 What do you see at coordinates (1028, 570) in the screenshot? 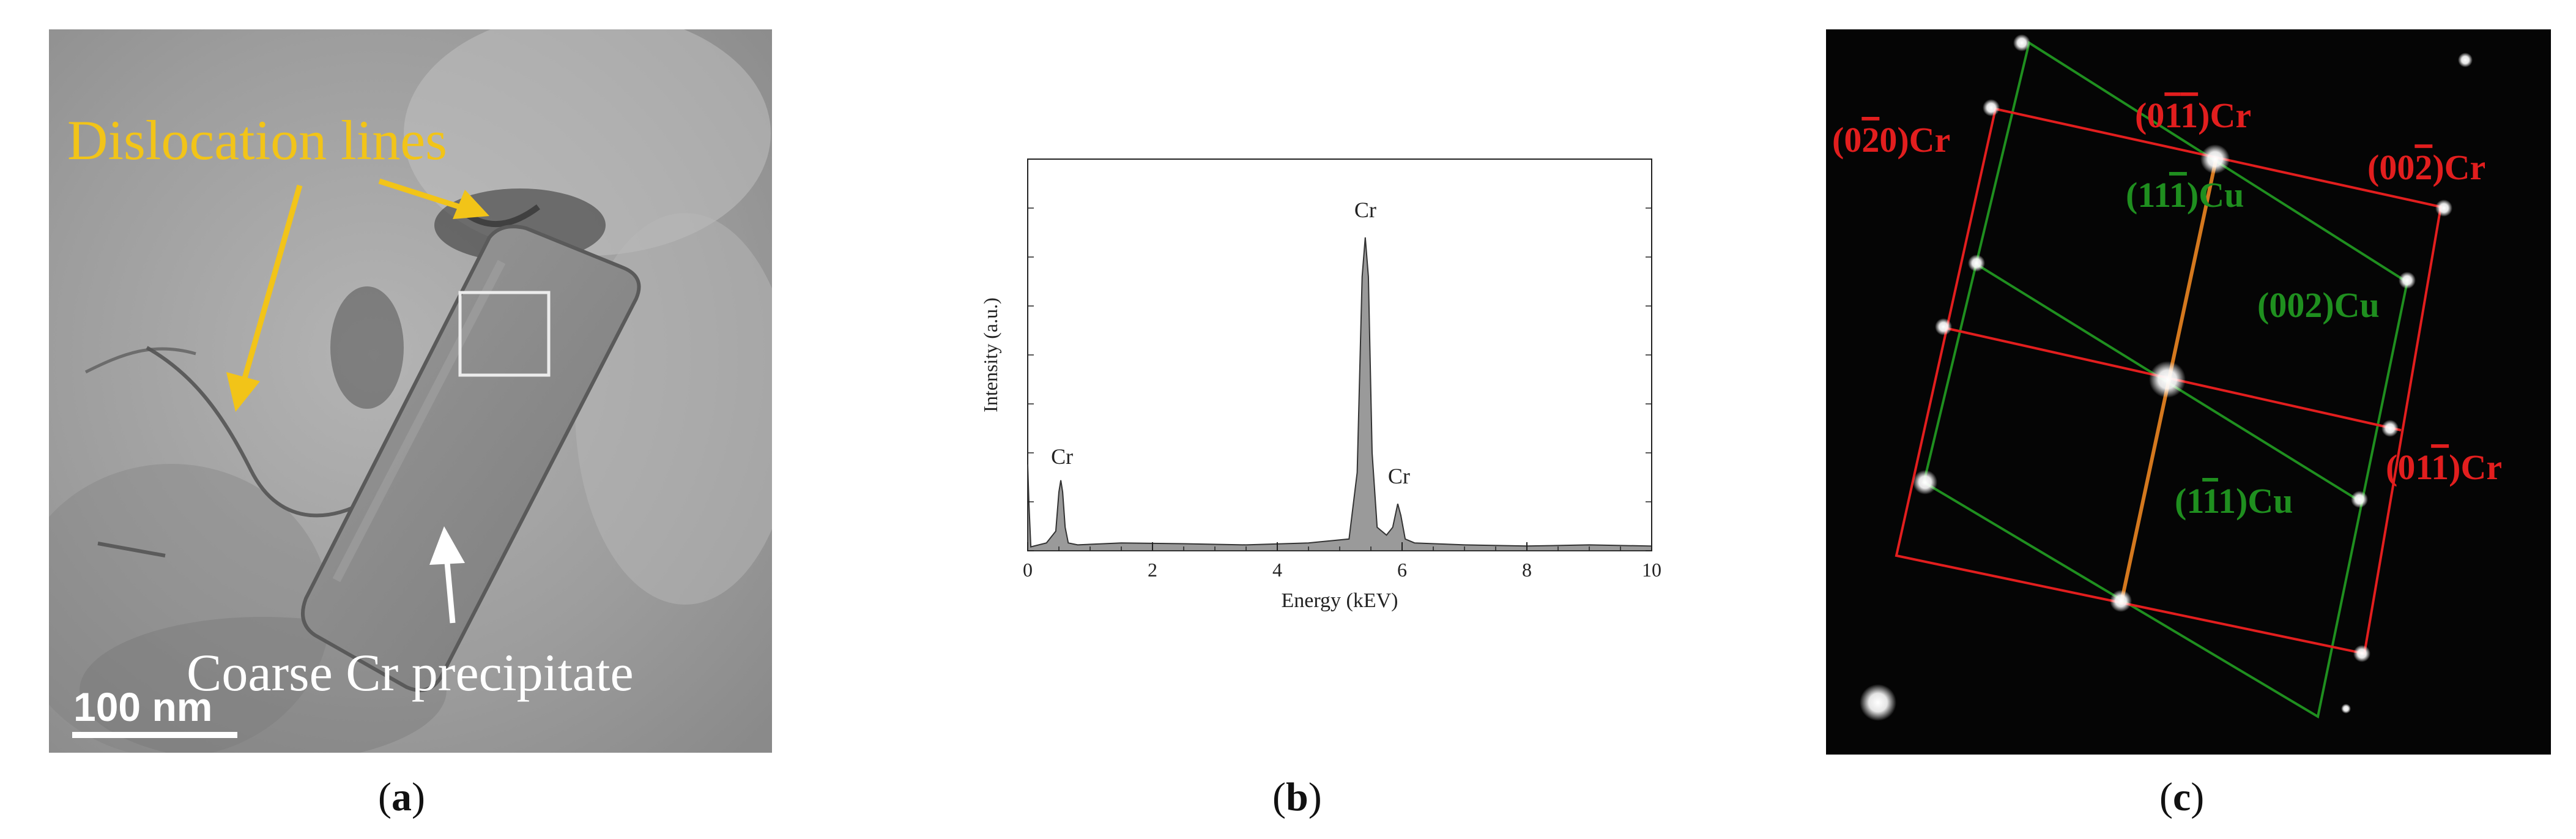
I see `x-tick-label: 0` at bounding box center [1028, 570].